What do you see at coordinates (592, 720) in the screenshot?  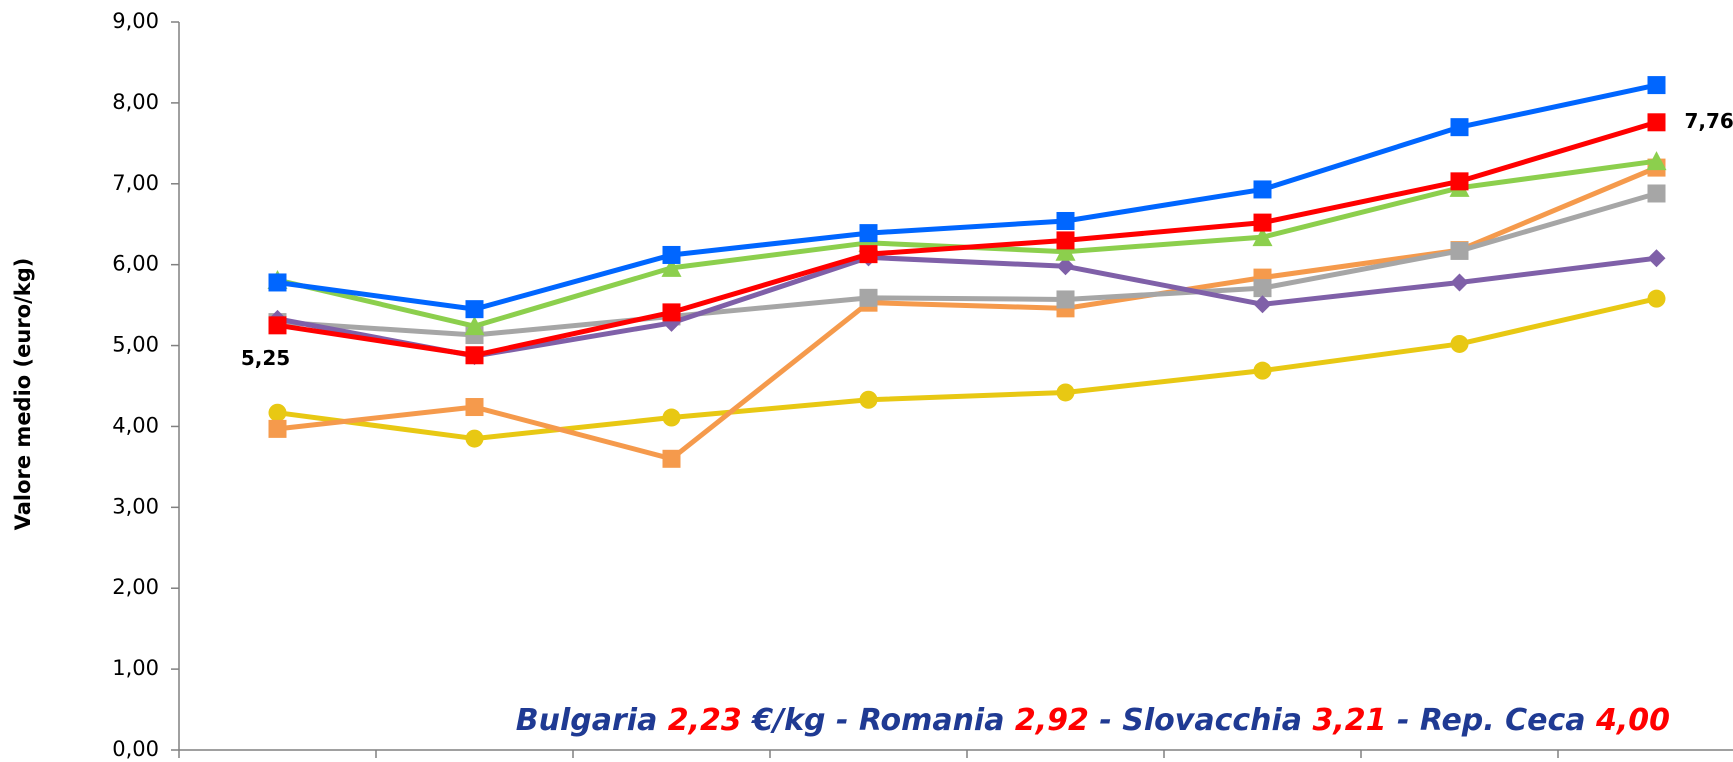 I see `annotation-part: Bulgaria` at bounding box center [592, 720].